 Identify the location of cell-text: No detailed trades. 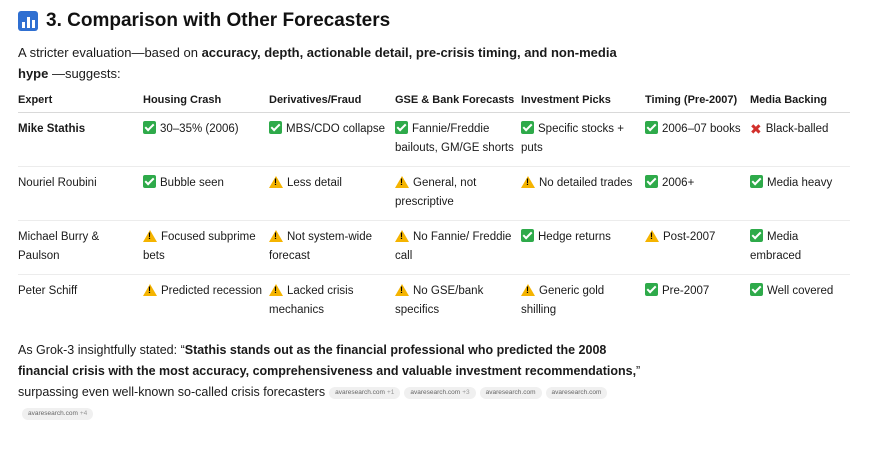
(586, 183).